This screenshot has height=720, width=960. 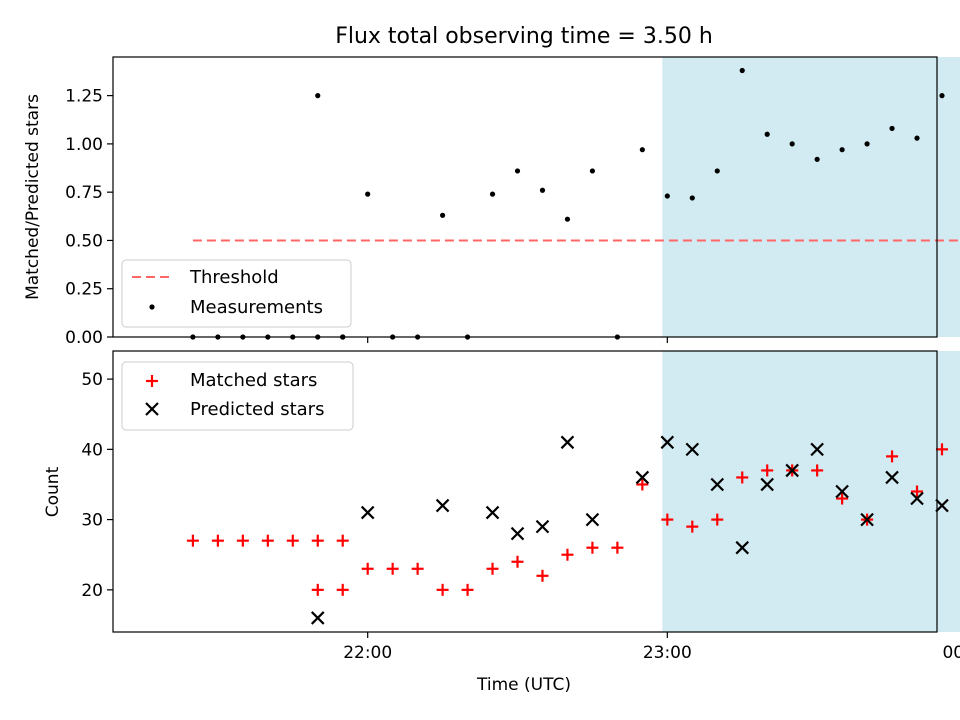 I want to click on matched-legend-swatch, so click(x=152, y=381).